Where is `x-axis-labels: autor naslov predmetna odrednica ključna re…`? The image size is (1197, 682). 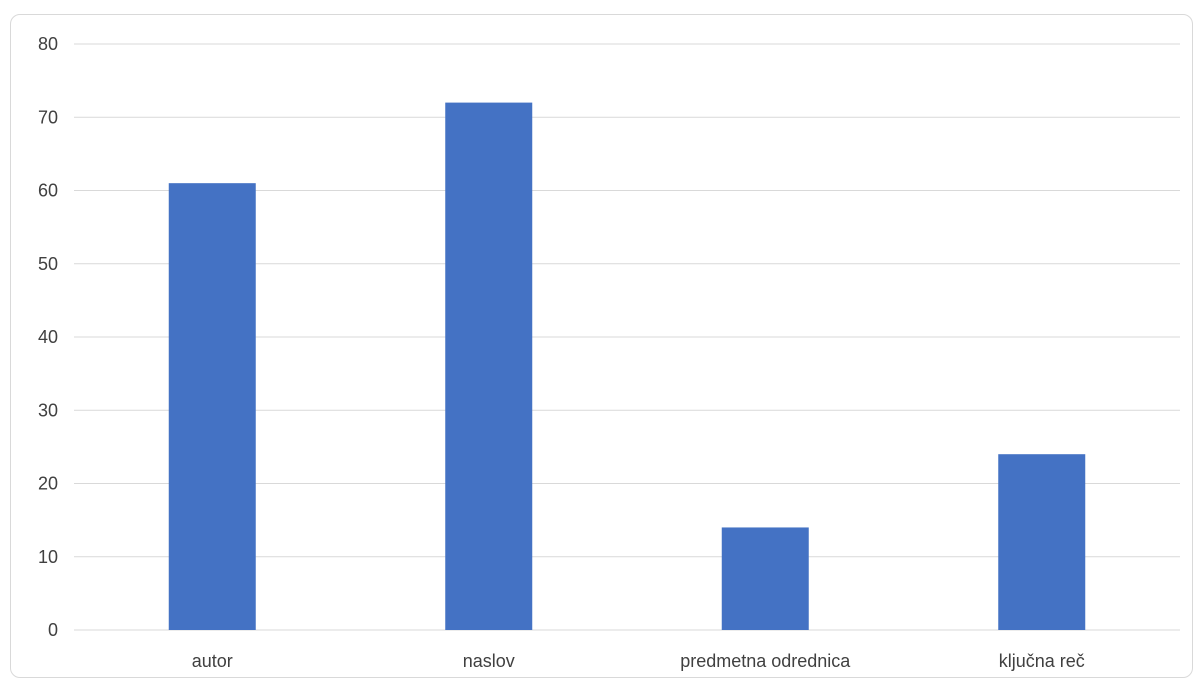 x-axis-labels: autor naslov predmetna odrednica ključna re… is located at coordinates (638, 661).